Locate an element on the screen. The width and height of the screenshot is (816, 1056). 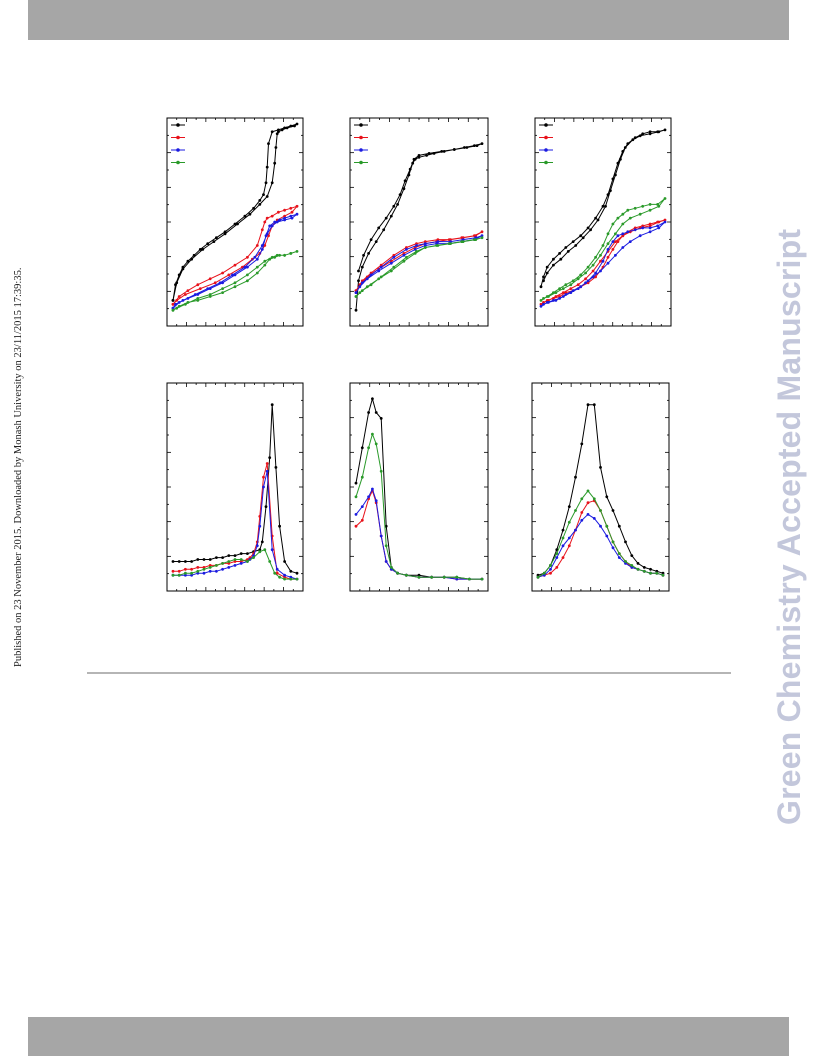
footer-band is located at coordinates (408, 1036).